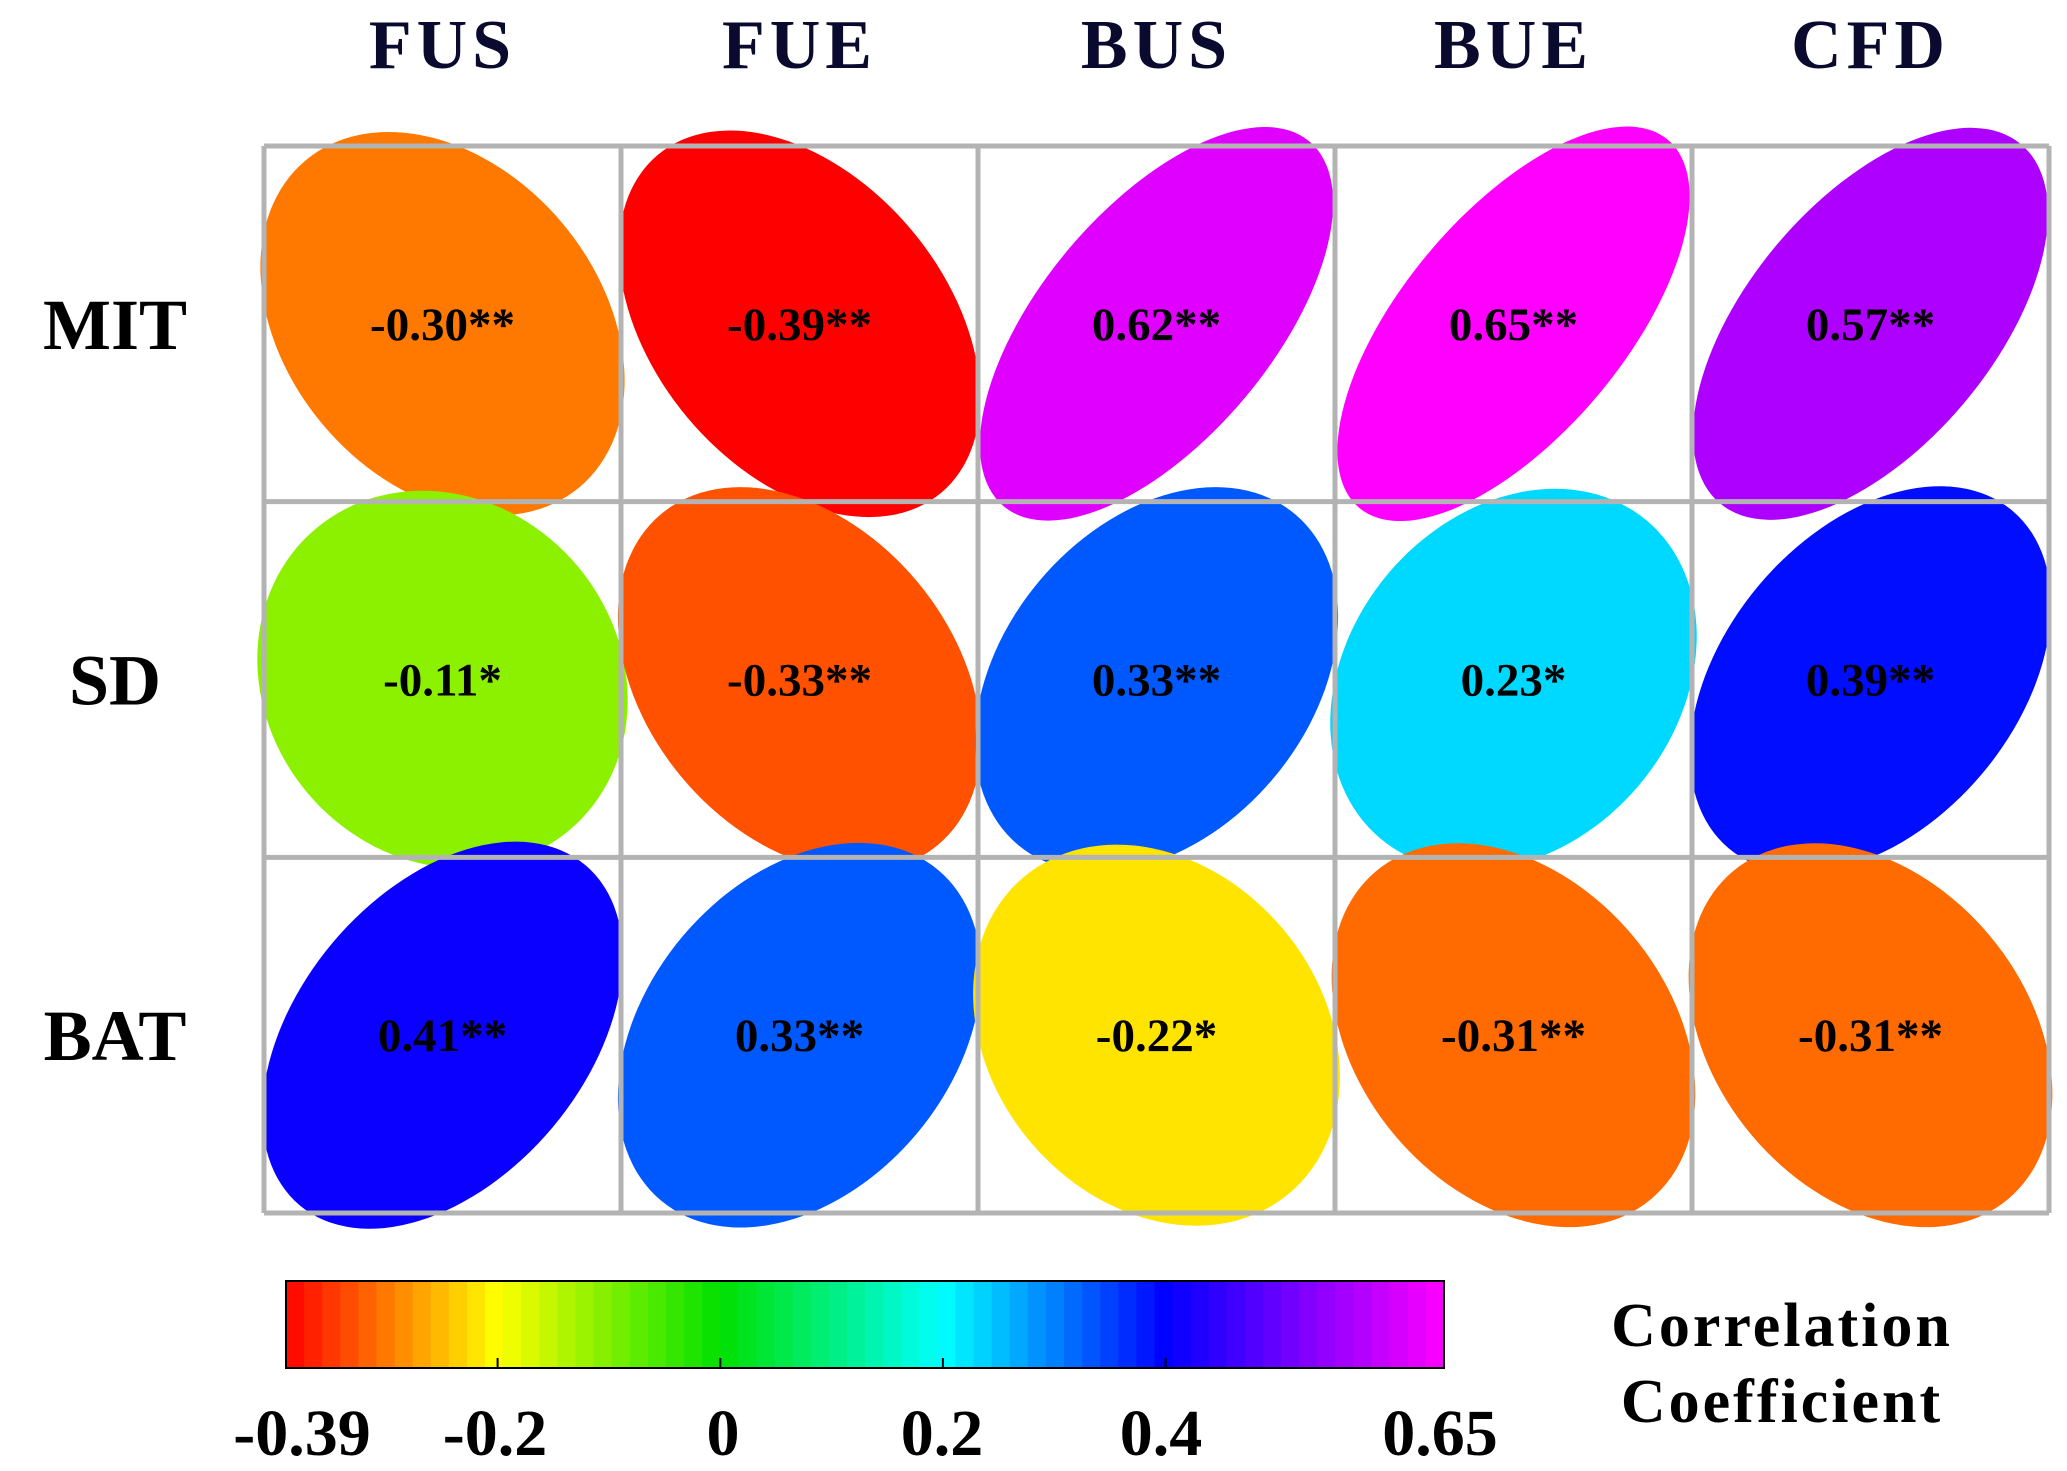  Describe the element at coordinates (1870, 323) in the screenshot. I see `ellipse-mit-cfd` at that location.